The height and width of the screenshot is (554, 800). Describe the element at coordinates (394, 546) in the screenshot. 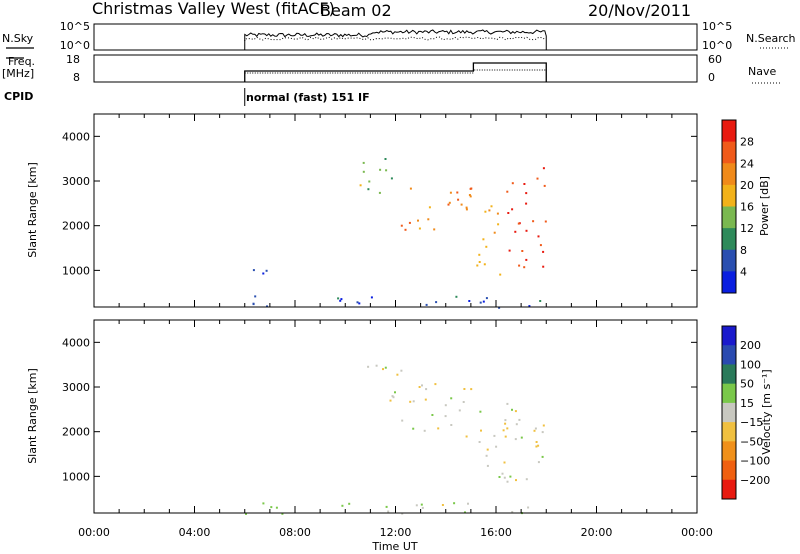

I see `x-axis-label: Time UT` at that location.